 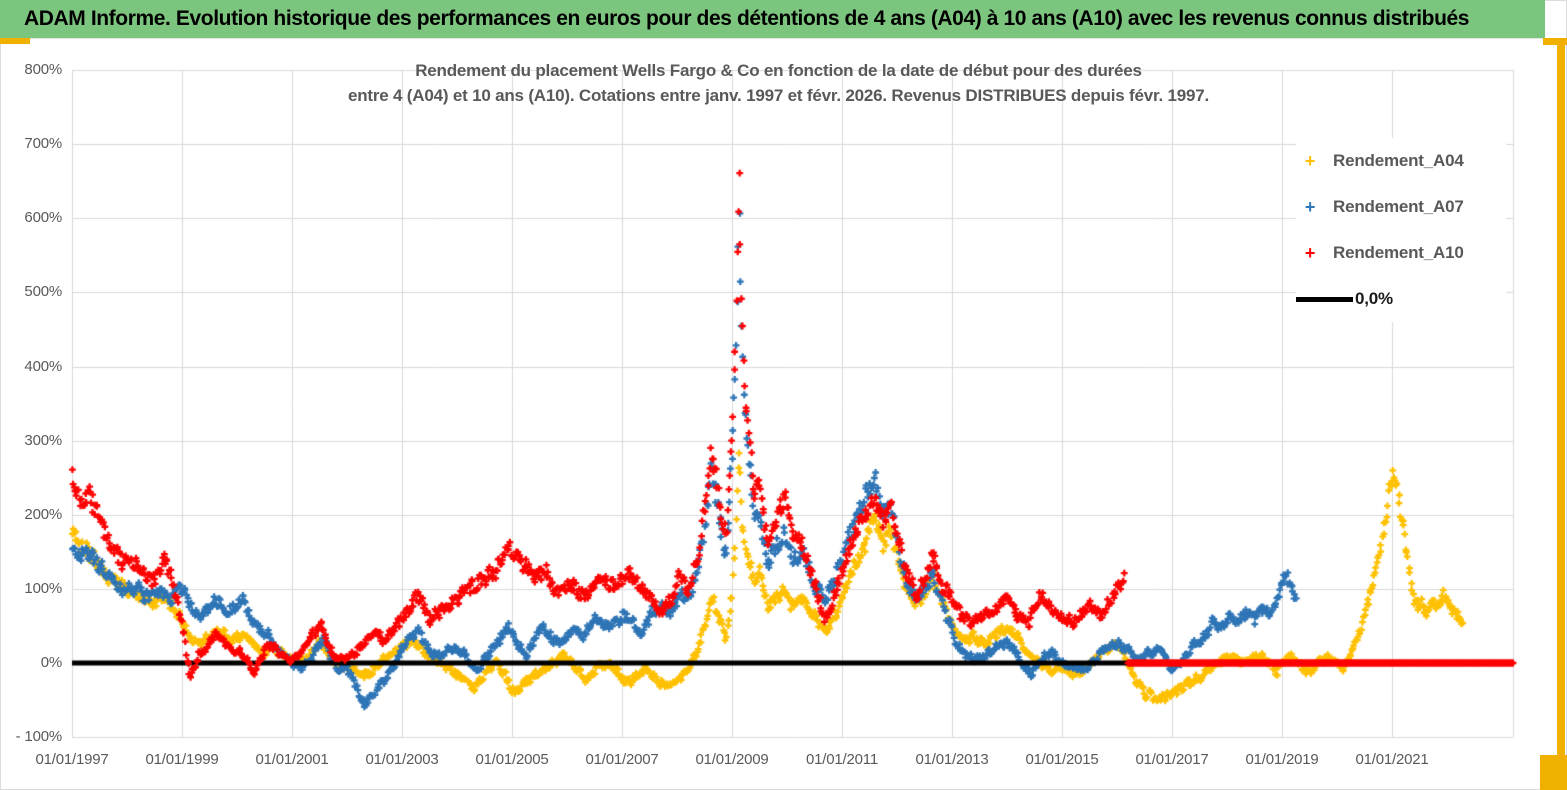 I want to click on x-tick-label: 01/01/1997, so click(x=72, y=759).